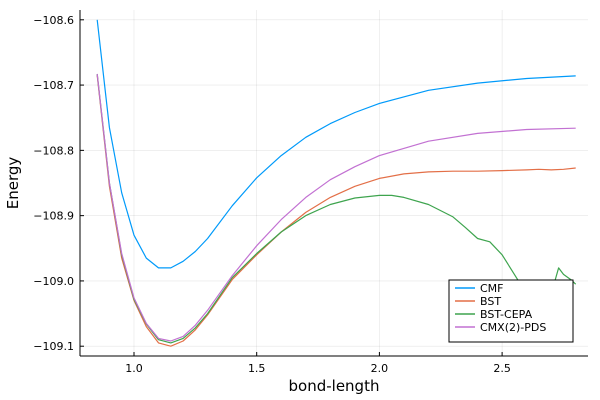  Describe the element at coordinates (513, 327) in the screenshot. I see `legend-label: CMX(2)-PDS` at that location.